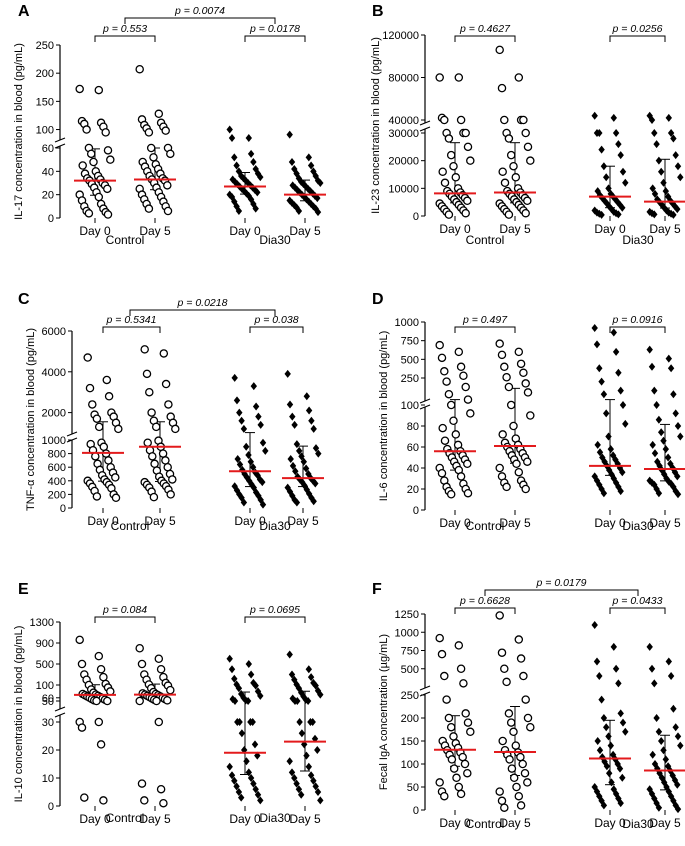 Image resolution: width=685 pixels, height=846 pixels. I want to click on y-axis-label: IL-17 concentration in blood (pg/mL), so click(19, 131).